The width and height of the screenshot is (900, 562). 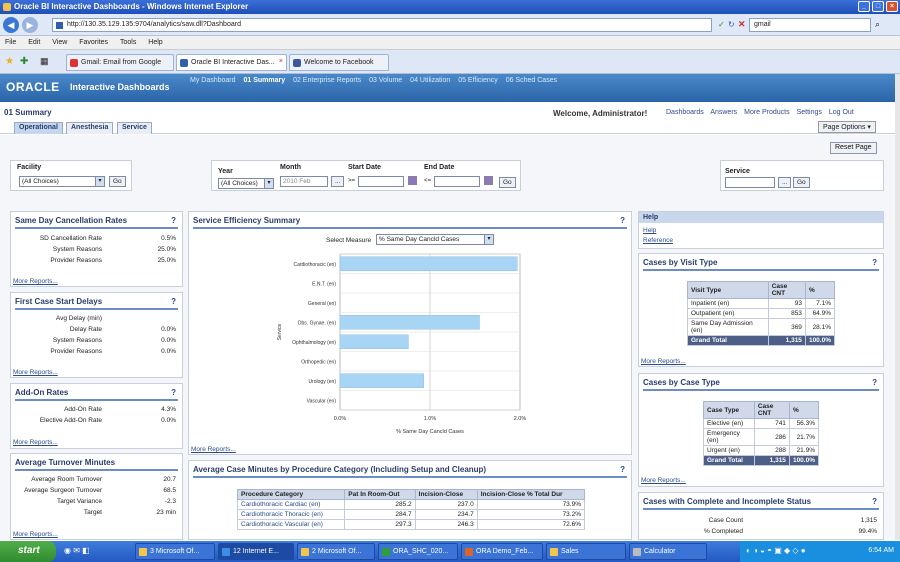 I want to click on link-settings: Settings, so click(x=809, y=112).